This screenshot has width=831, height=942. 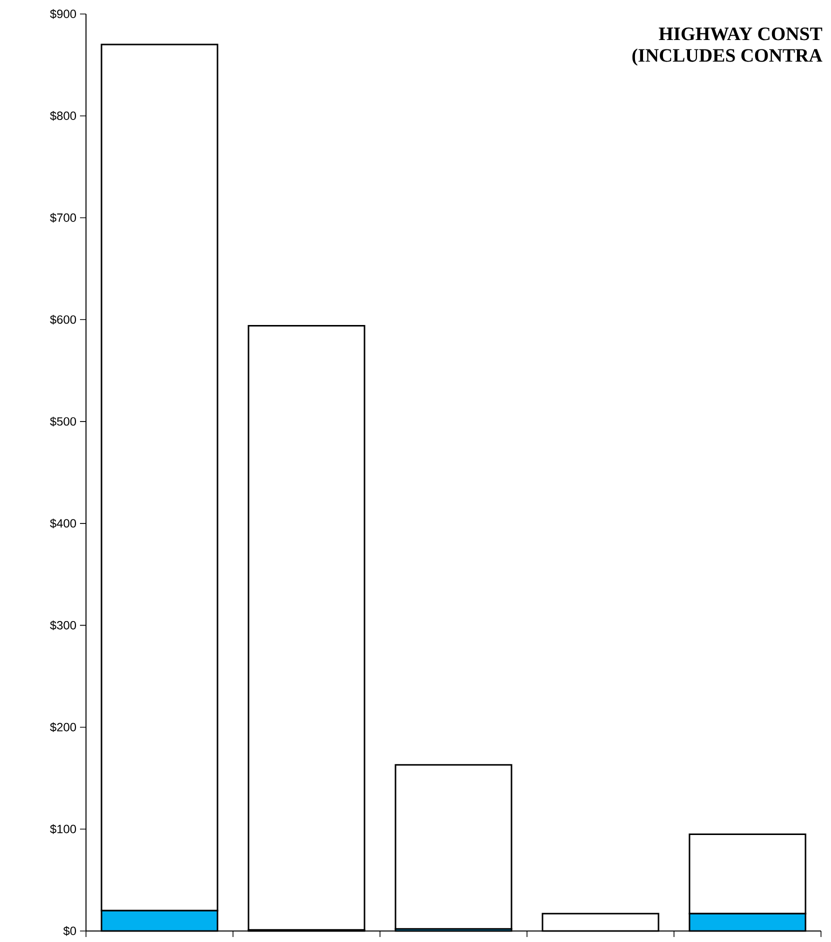 What do you see at coordinates (63, 829) in the screenshot?
I see `y-tick-label: $100` at bounding box center [63, 829].